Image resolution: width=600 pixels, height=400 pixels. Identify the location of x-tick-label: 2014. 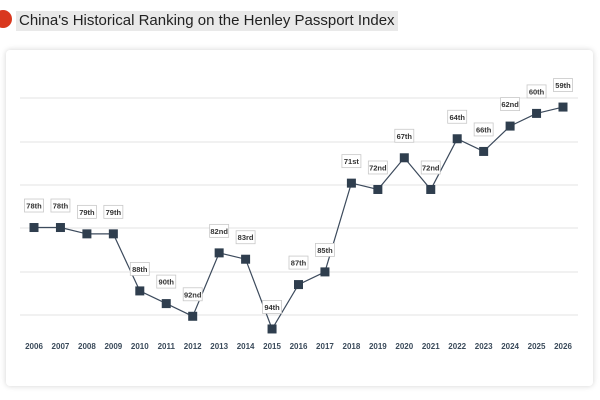
(246, 346).